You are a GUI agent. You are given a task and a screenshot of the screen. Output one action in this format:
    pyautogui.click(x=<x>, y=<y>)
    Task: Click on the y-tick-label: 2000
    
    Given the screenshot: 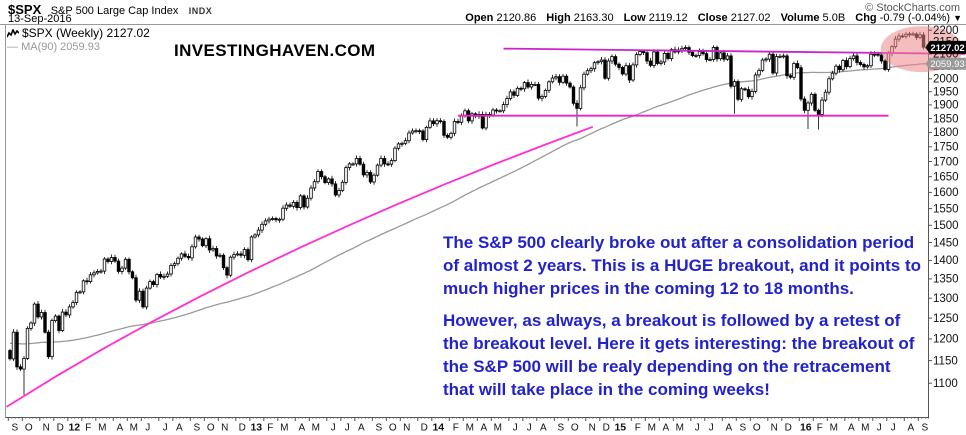 What is the action you would take?
    pyautogui.click(x=946, y=80)
    